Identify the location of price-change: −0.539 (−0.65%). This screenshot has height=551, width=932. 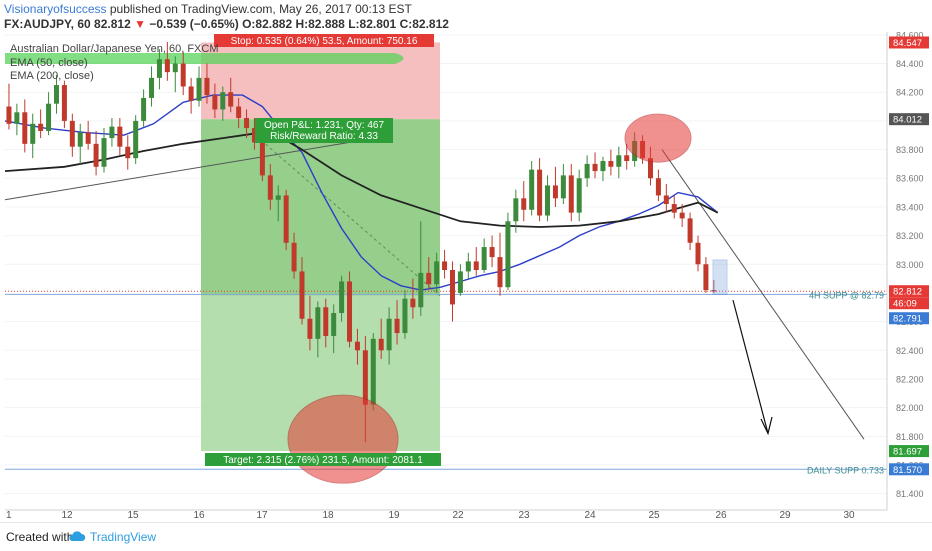
(194, 24).